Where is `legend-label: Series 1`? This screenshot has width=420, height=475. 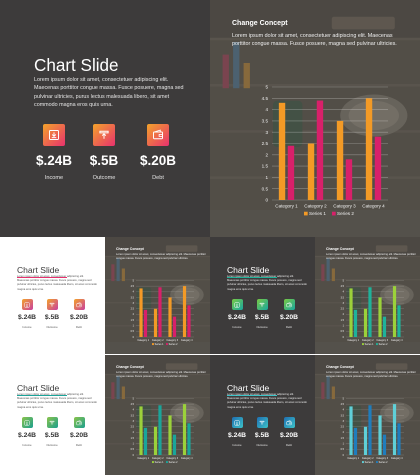 legend-label: Series 1 is located at coordinates (159, 462).